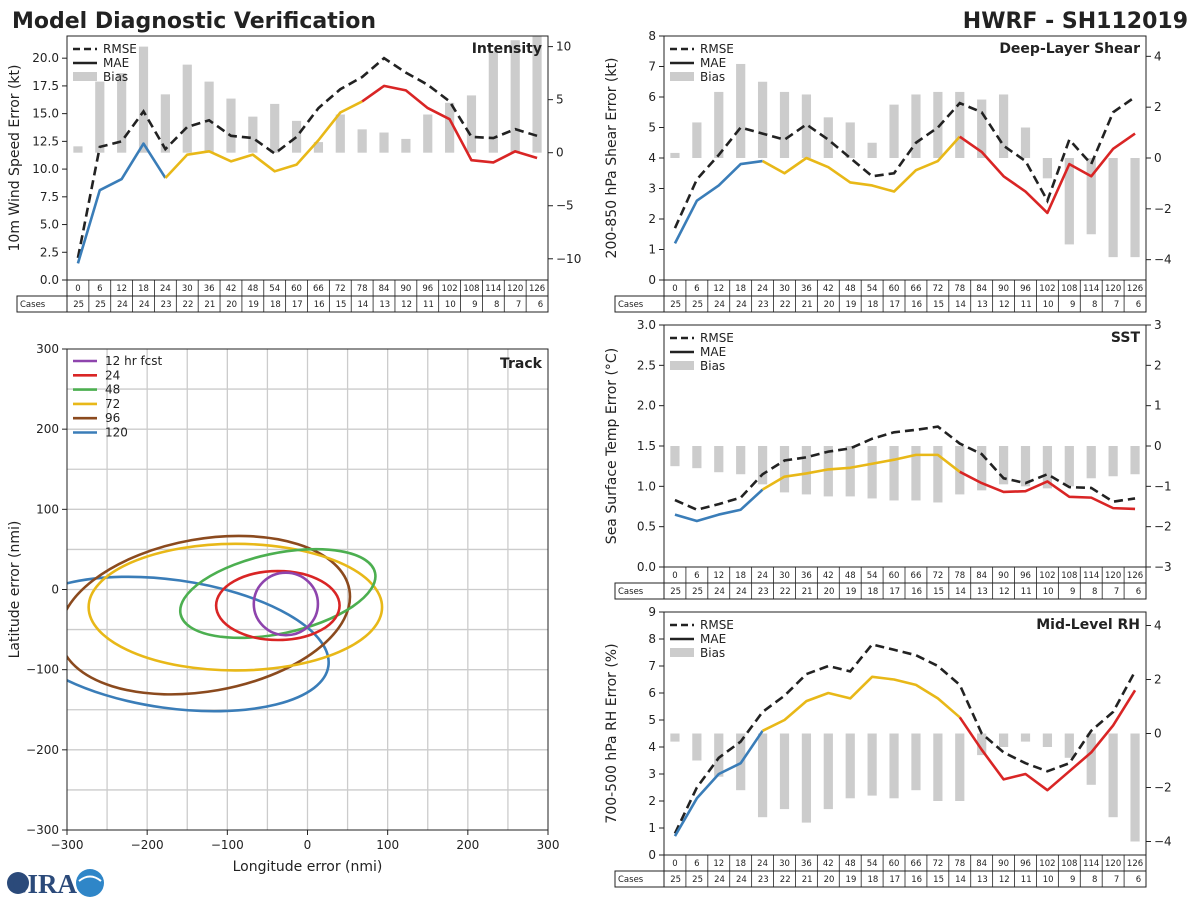 The width and height of the screenshot is (1200, 900). Describe the element at coordinates (652, 67) in the screenshot. I see `shear-ytick-label: 7` at that location.